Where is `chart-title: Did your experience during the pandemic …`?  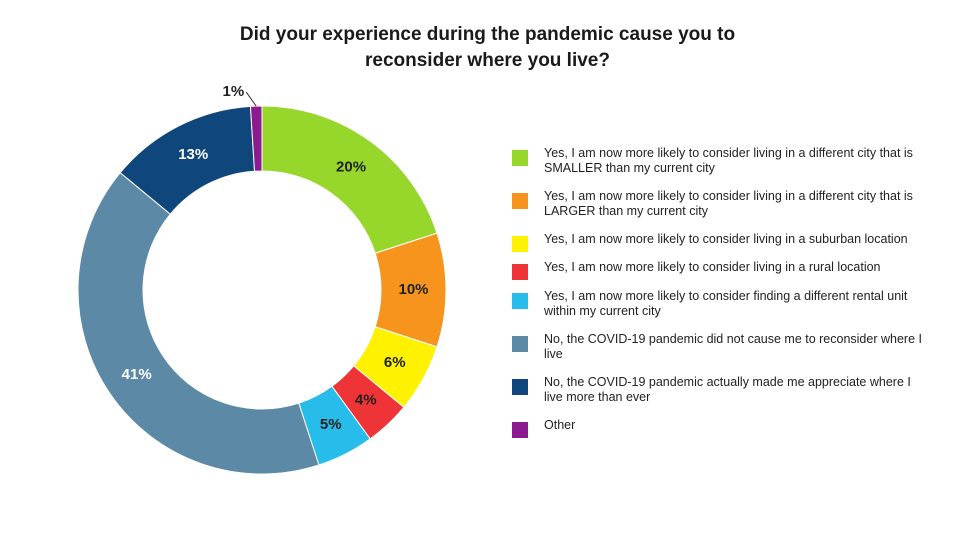
chart-title: Did your experience during the pandemic … is located at coordinates (487, 48).